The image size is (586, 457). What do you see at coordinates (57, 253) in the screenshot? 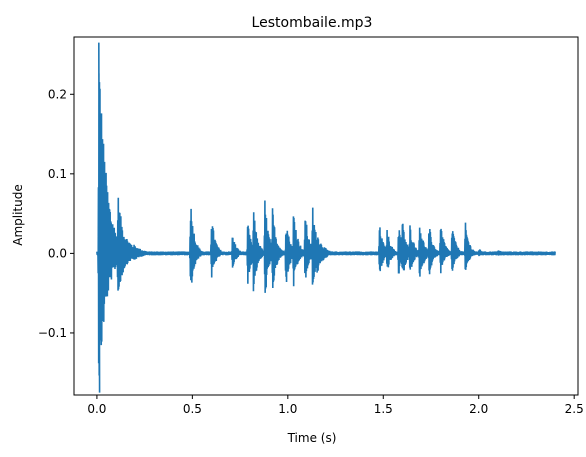
I see `y-tick-label: 0.0` at bounding box center [57, 253].